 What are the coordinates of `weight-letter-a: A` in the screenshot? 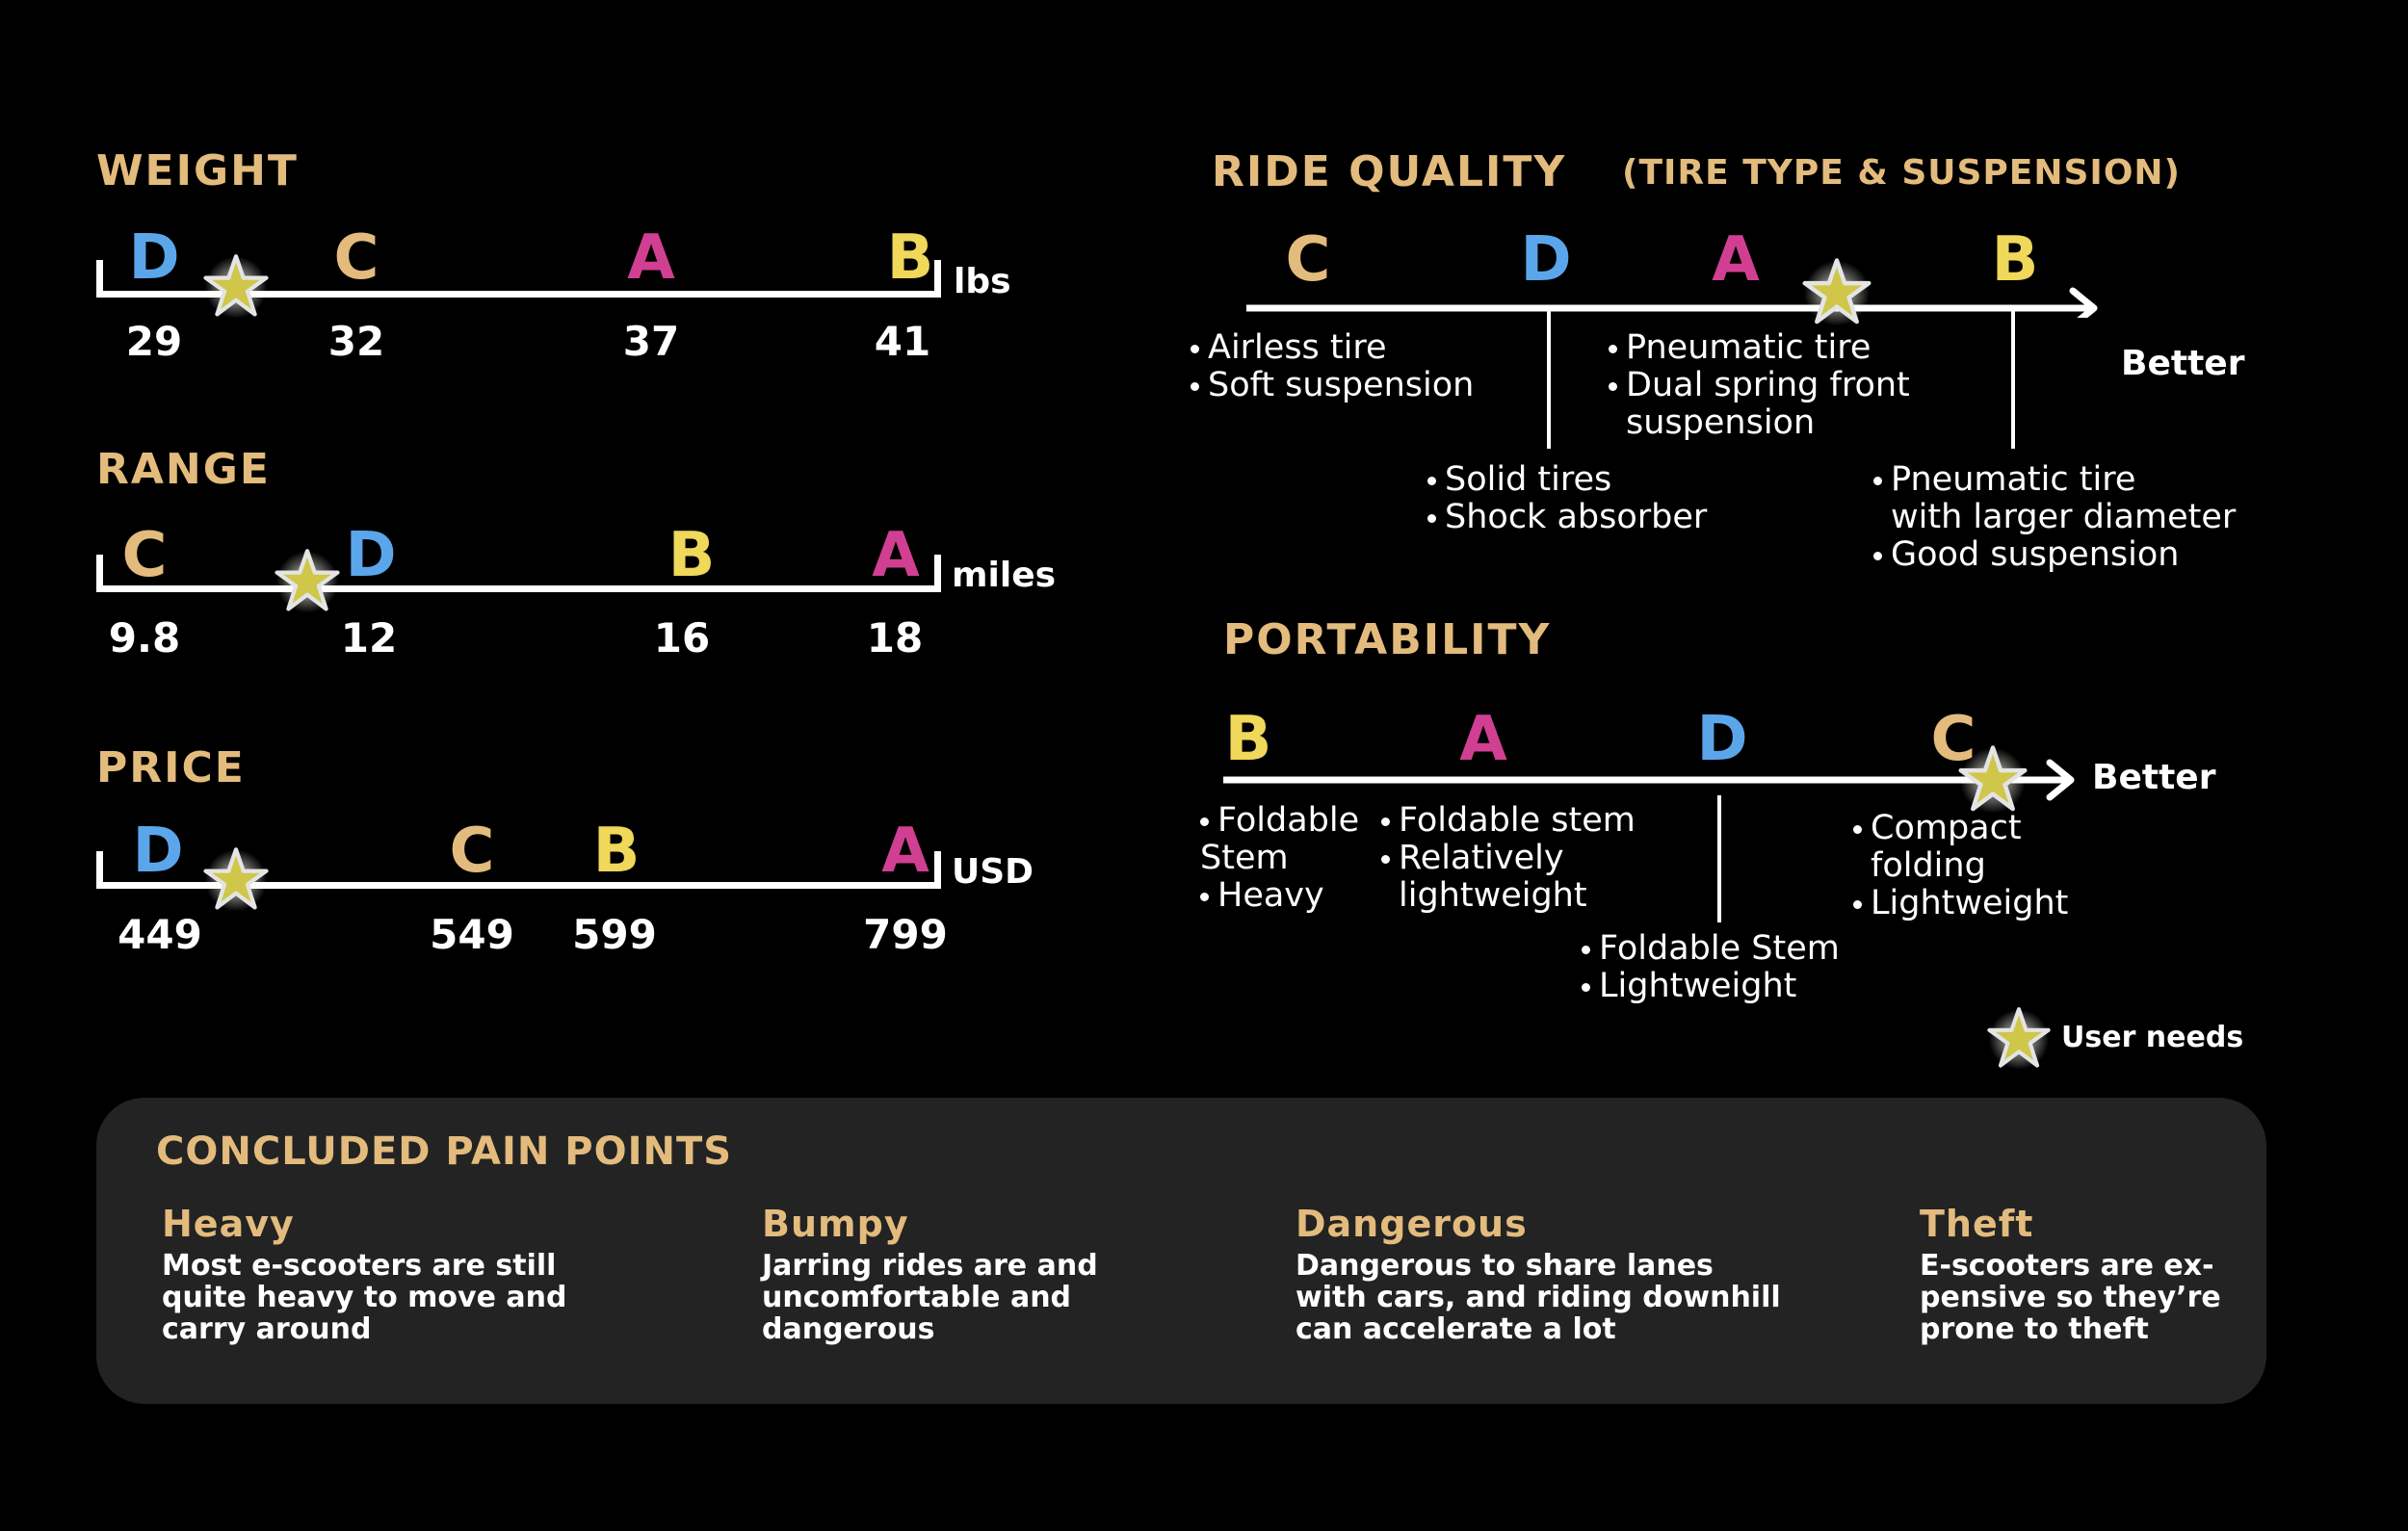 It's located at (651, 258).